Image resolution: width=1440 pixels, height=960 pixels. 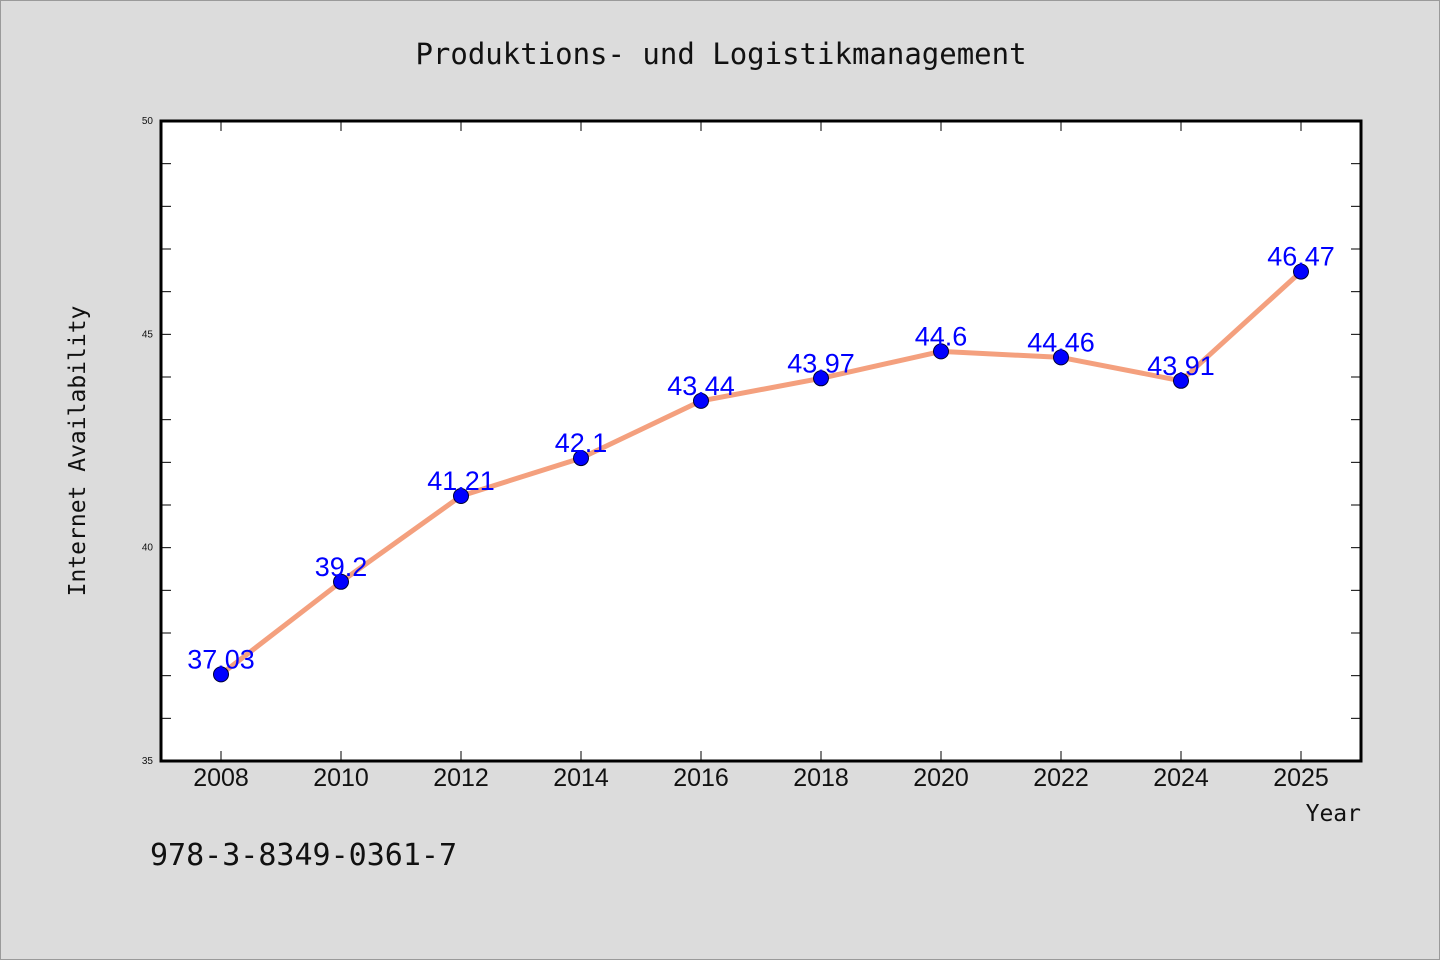 What do you see at coordinates (1181, 366) in the screenshot?
I see `data-label: 43.91` at bounding box center [1181, 366].